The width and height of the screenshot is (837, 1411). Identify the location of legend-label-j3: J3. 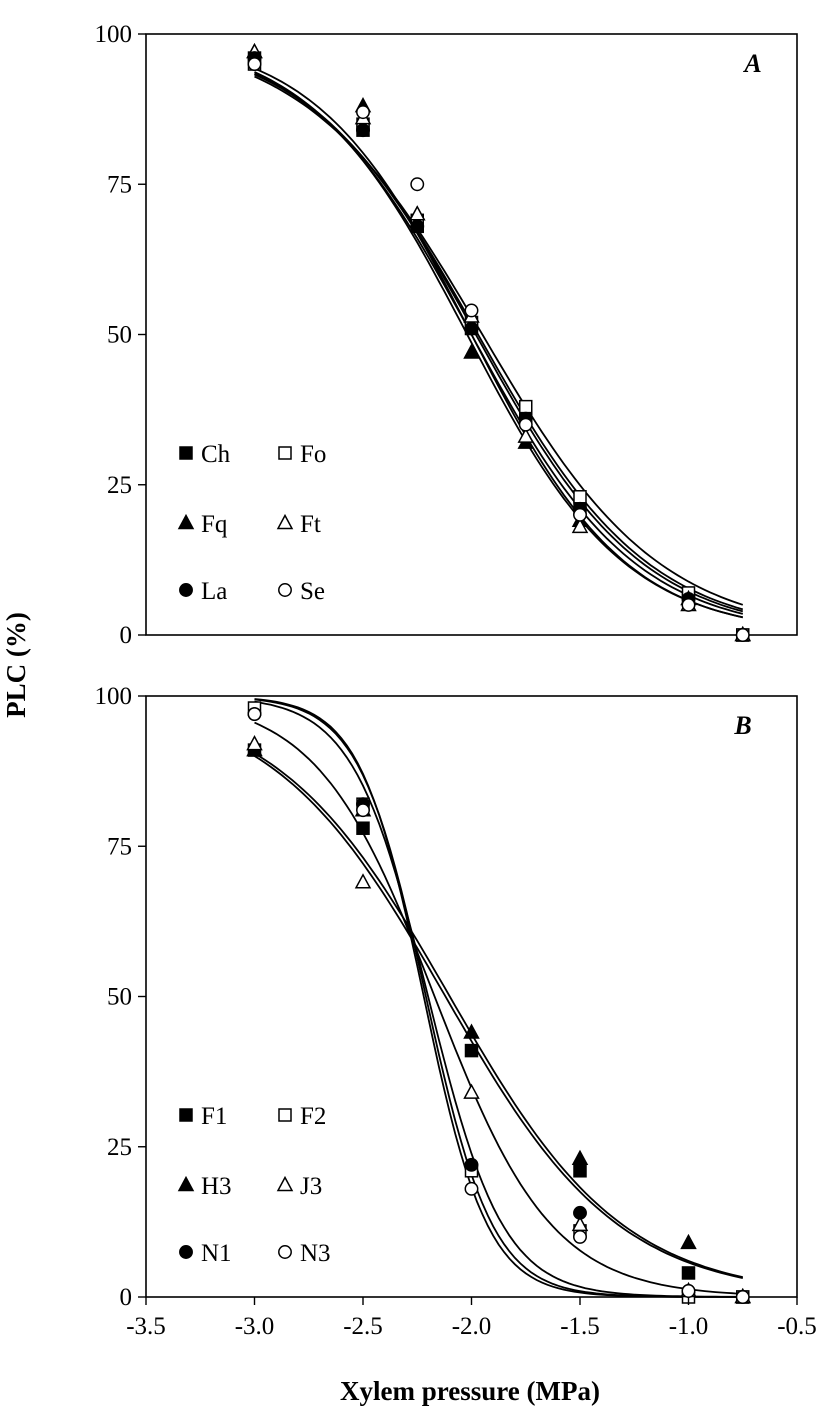
(311, 1186).